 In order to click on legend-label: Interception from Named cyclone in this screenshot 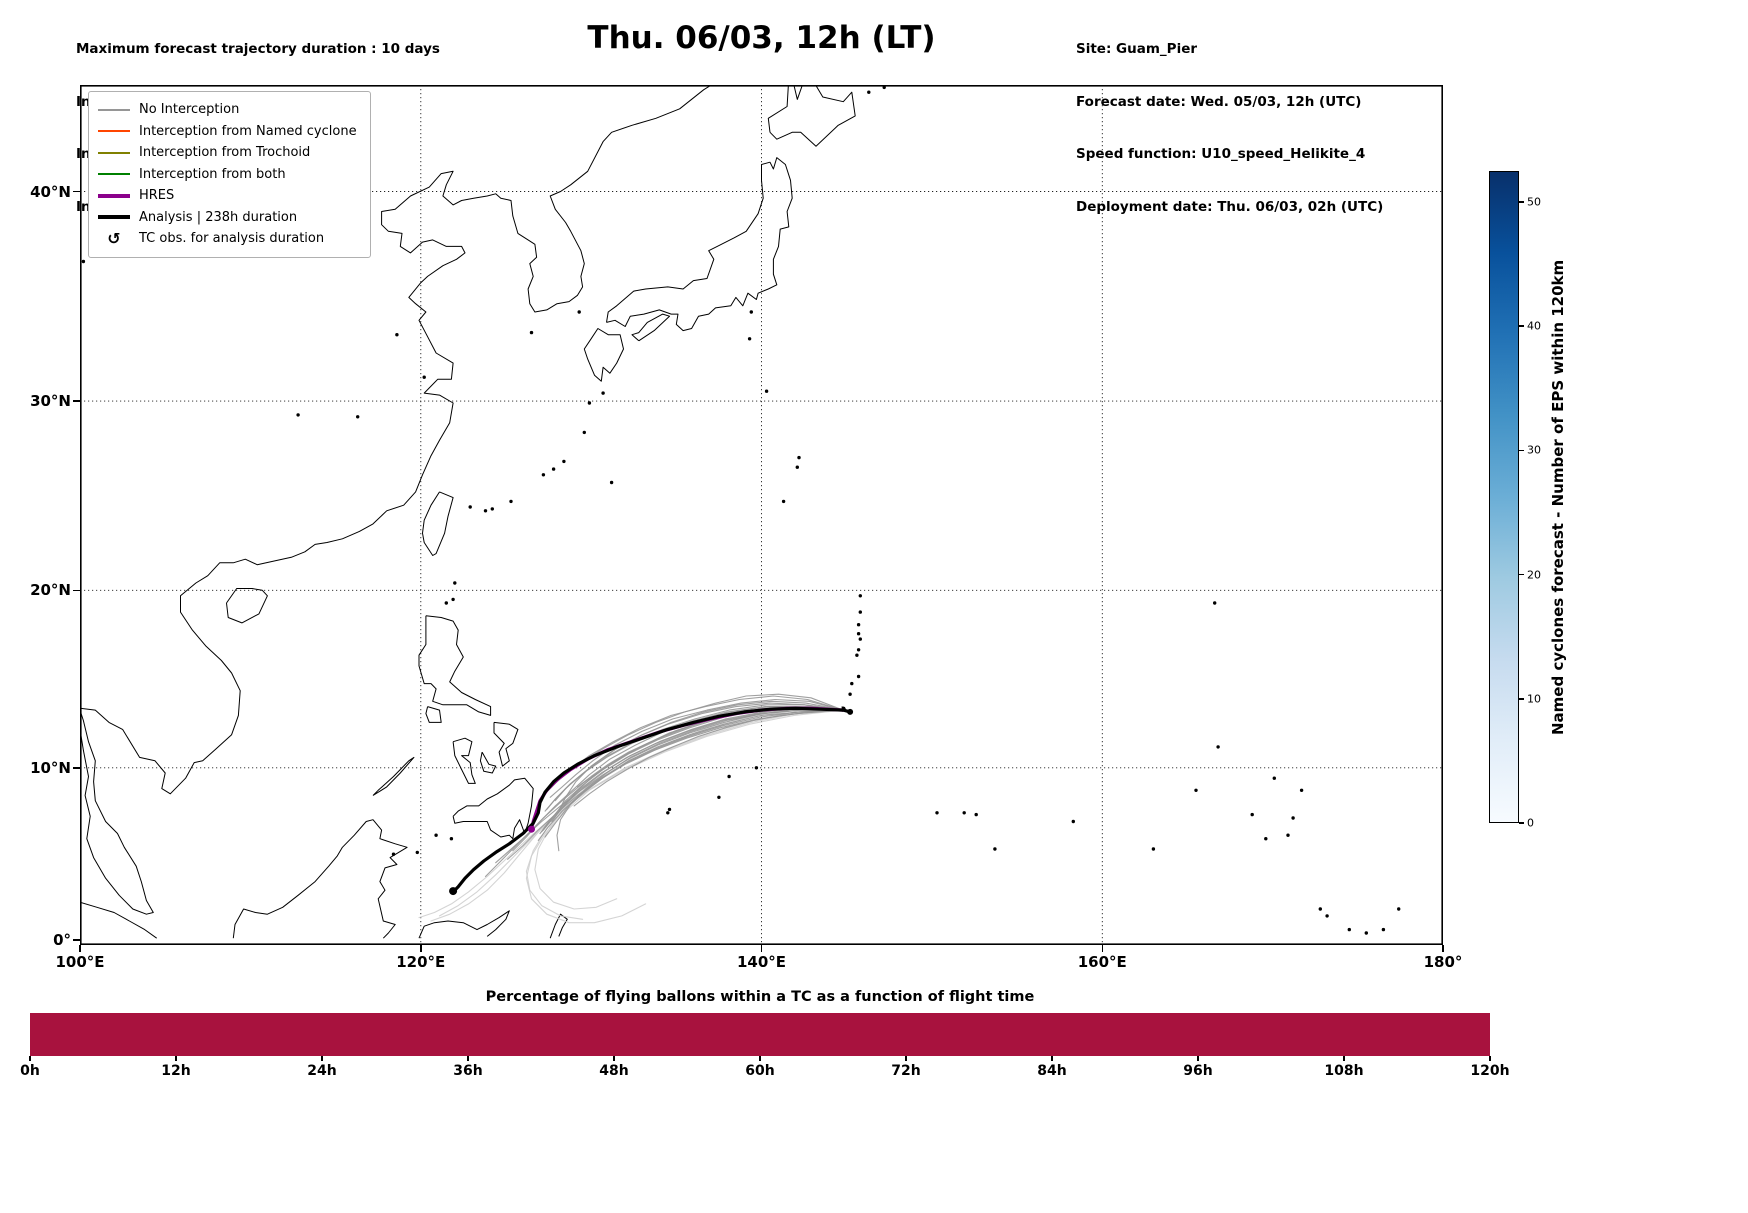, I will do `click(248, 131)`.